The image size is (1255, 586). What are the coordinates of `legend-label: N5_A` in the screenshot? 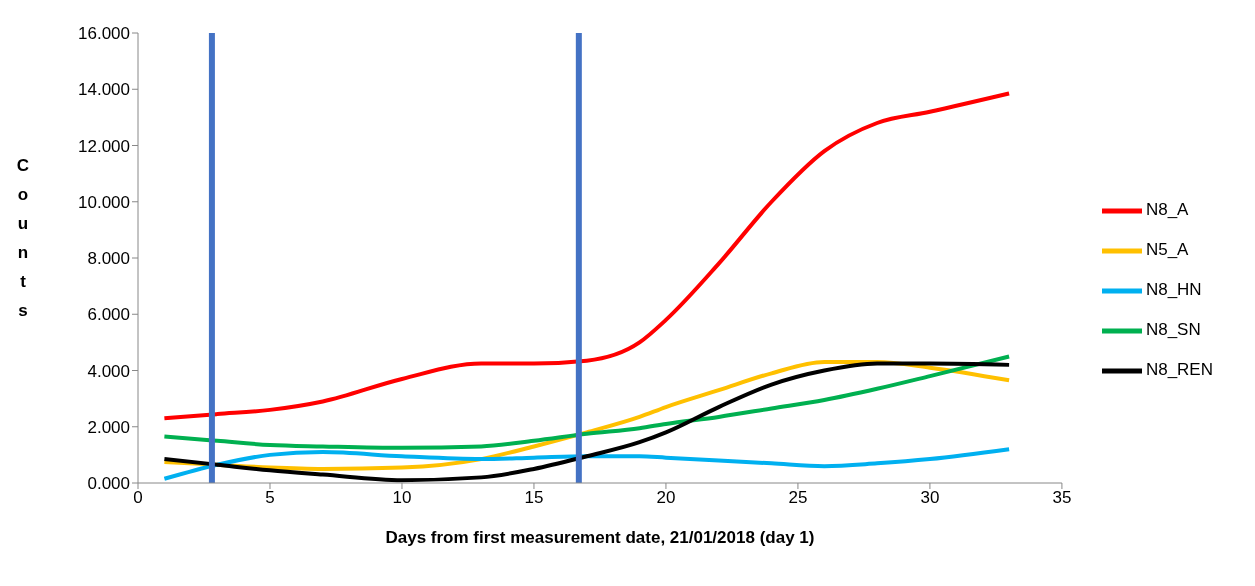 It's located at (1167, 249).